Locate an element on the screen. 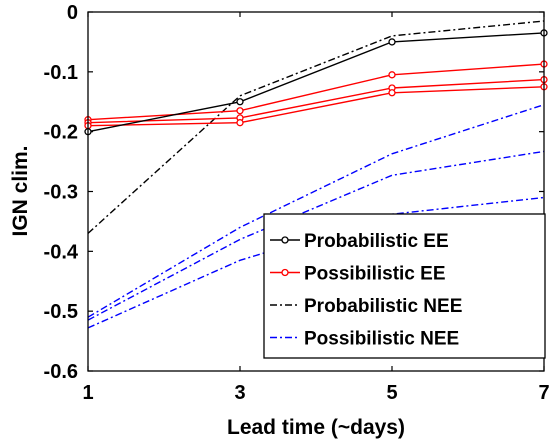 The height and width of the screenshot is (447, 557). x-tick-label: 7 is located at coordinates (543, 393).